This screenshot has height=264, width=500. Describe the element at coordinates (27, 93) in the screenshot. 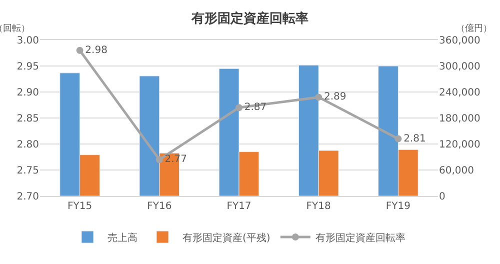

I see `text: 2.90` at that location.